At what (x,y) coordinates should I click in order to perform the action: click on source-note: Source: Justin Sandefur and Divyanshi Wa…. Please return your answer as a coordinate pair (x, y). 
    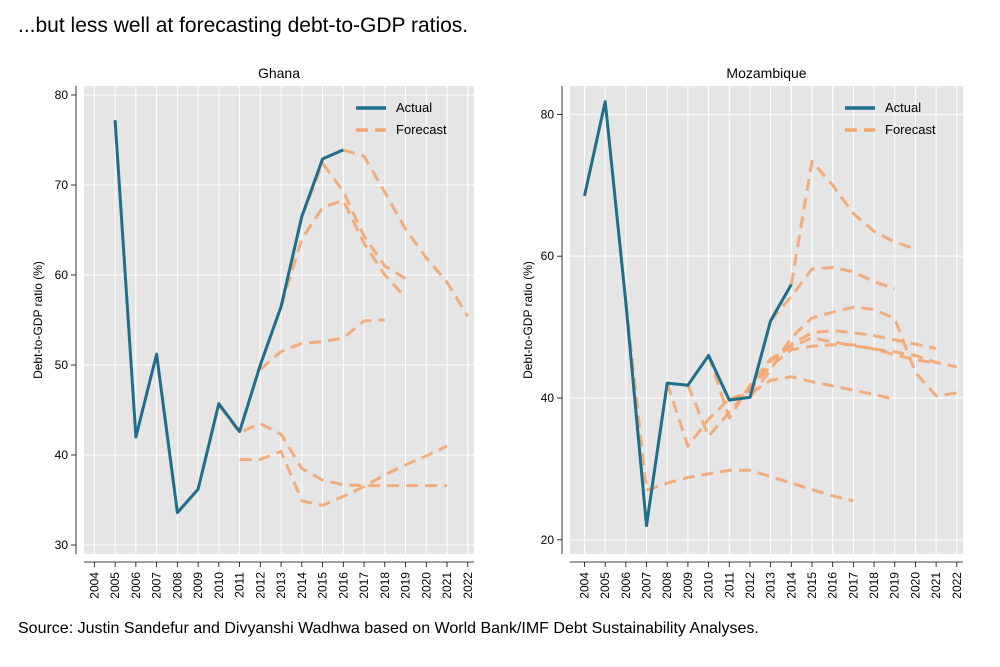
    Looking at the image, I should click on (388, 628).